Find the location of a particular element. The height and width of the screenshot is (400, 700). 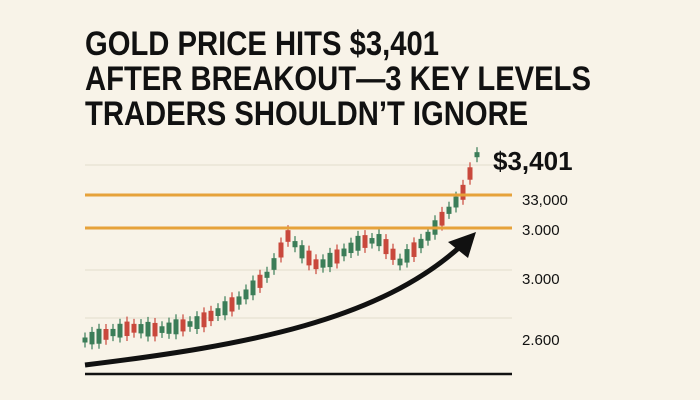

headline-line: AFTER BREAKOUT—3 KEY LEVELS is located at coordinates (338, 78).